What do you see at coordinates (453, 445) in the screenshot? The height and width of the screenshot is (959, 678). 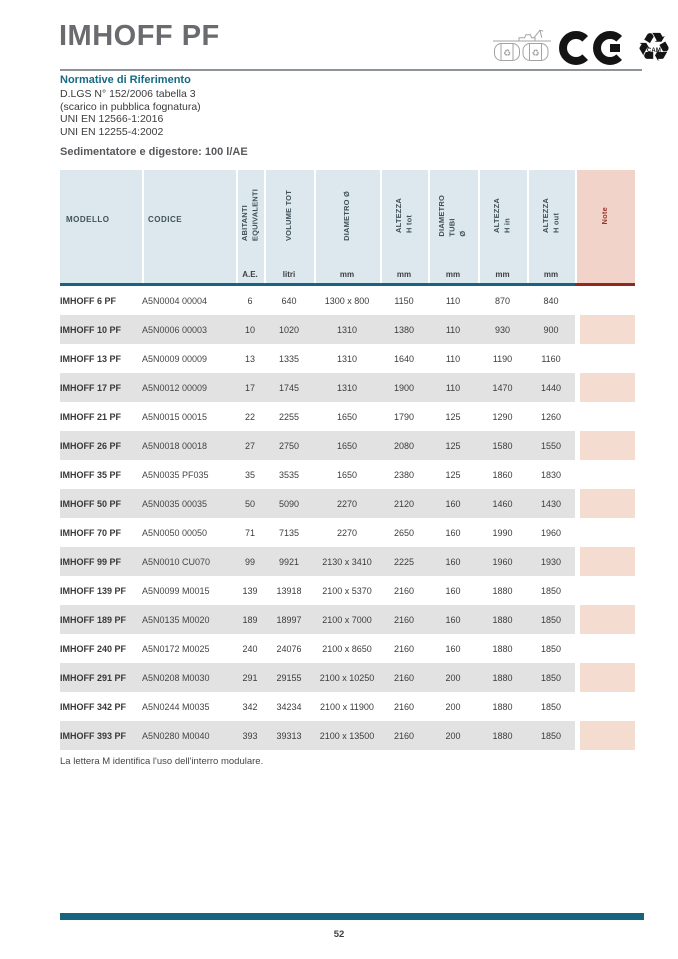 I see `cell-tubi: 125` at bounding box center [453, 445].